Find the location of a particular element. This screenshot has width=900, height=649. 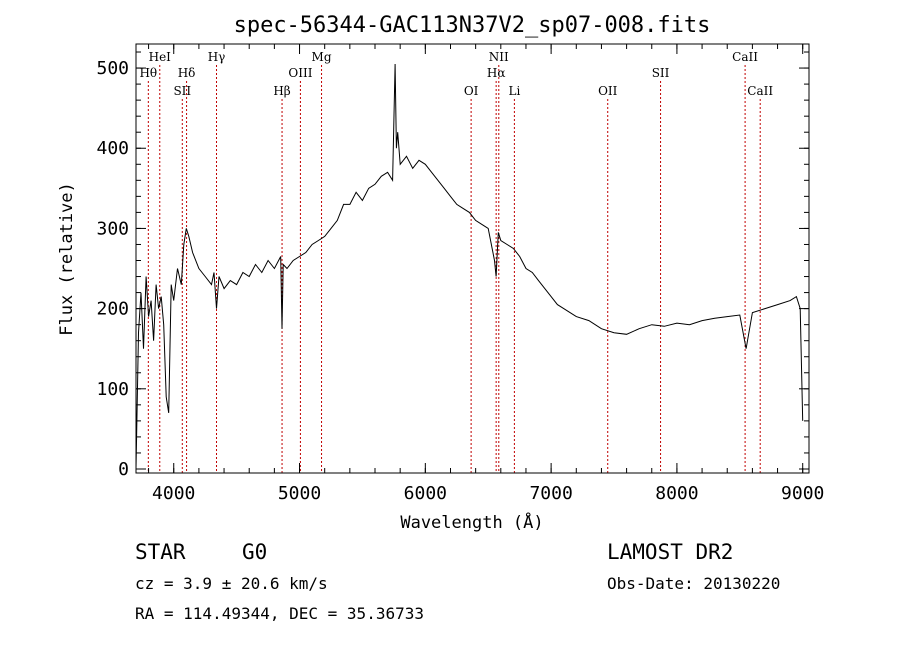

coordinates: RA = 114.49344, DEC = 35.36733 is located at coordinates (279, 613).